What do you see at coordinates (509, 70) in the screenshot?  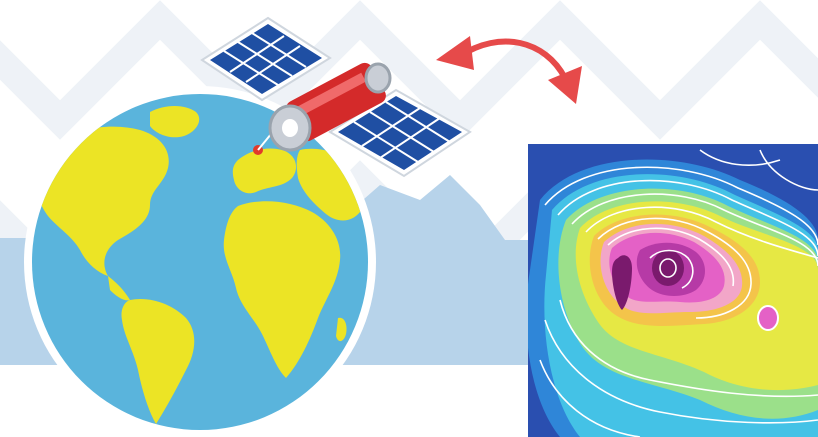 I see `two-way-arrow-icon` at bounding box center [509, 70].